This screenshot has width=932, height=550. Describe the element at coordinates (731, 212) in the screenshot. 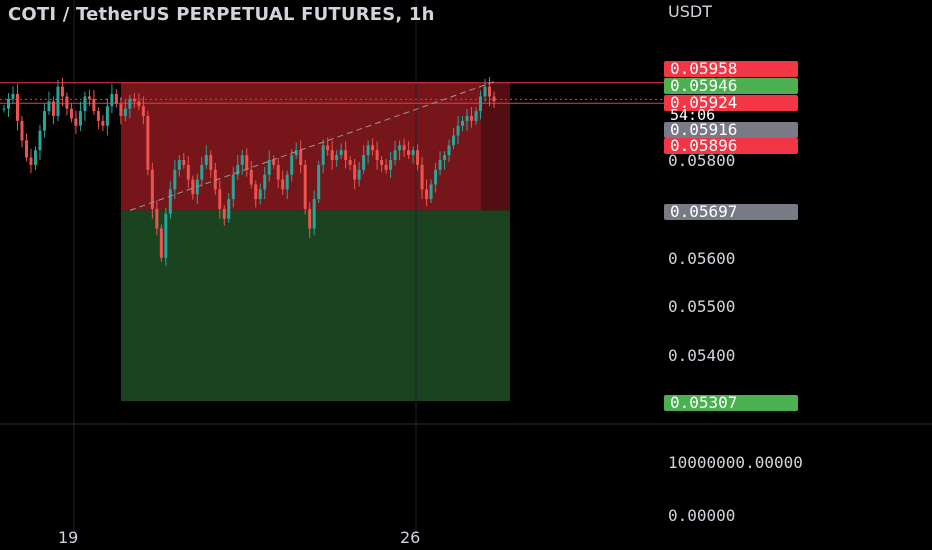

I see `price-badge: 0.05697` at that location.